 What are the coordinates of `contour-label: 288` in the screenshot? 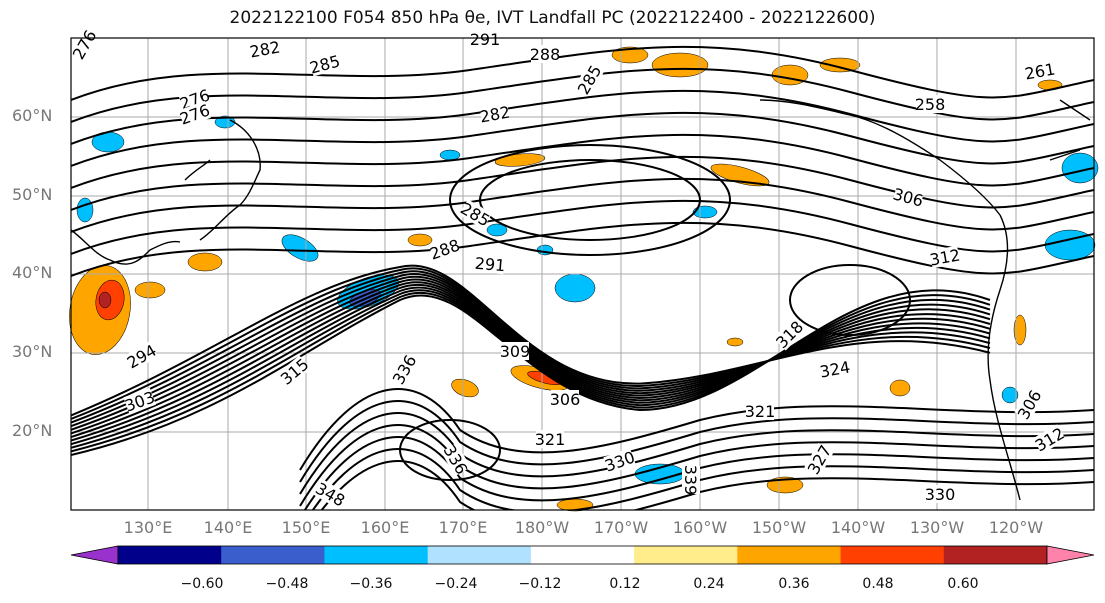 It's located at (545, 54).